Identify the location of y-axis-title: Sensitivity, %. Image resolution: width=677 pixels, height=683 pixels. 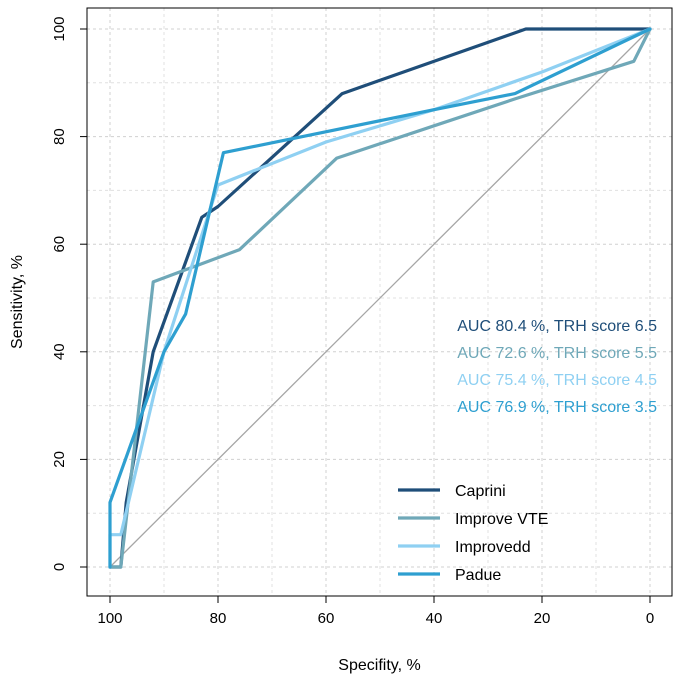
(17, 302).